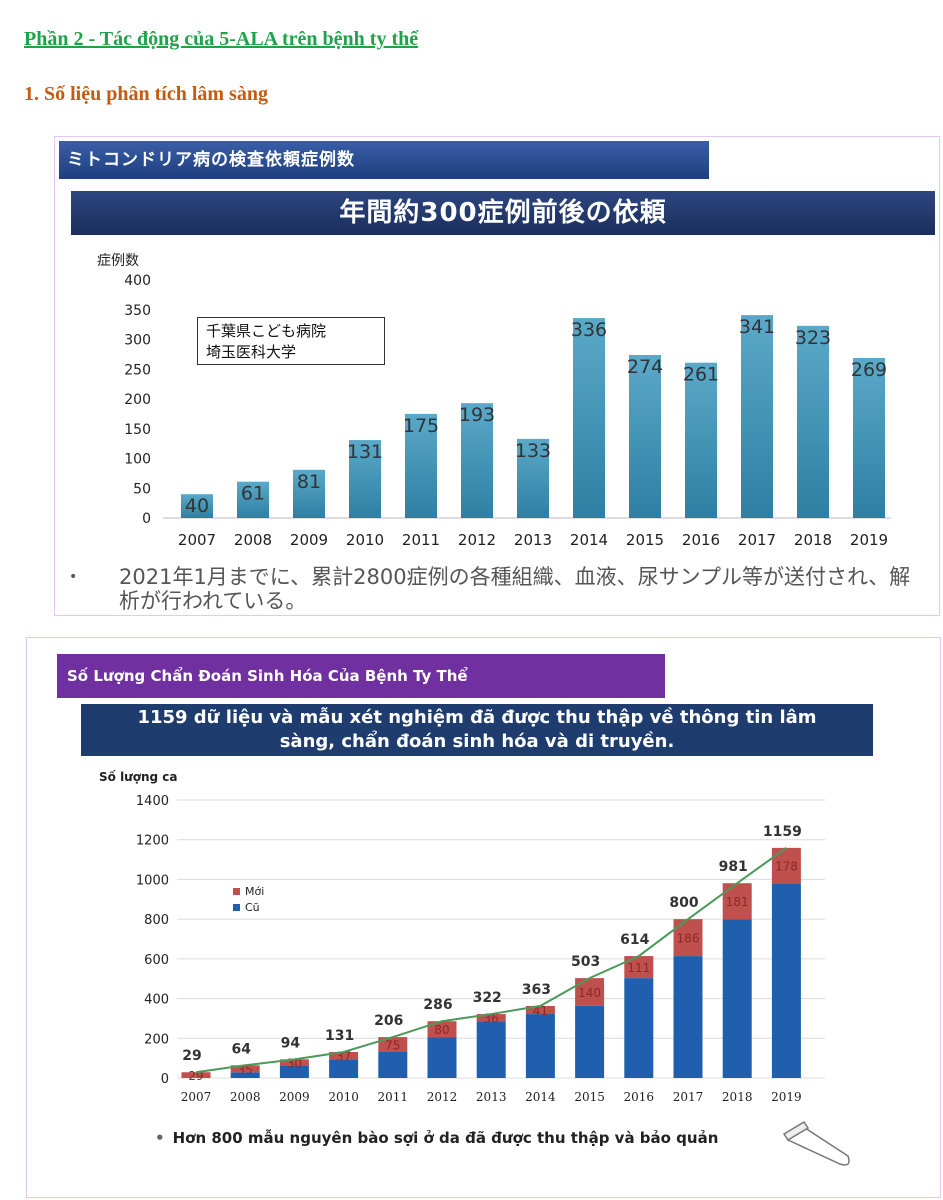 The image size is (943, 1200). What do you see at coordinates (118, 261) in the screenshot?
I see `chart1-ylabel: 症例数` at bounding box center [118, 261].